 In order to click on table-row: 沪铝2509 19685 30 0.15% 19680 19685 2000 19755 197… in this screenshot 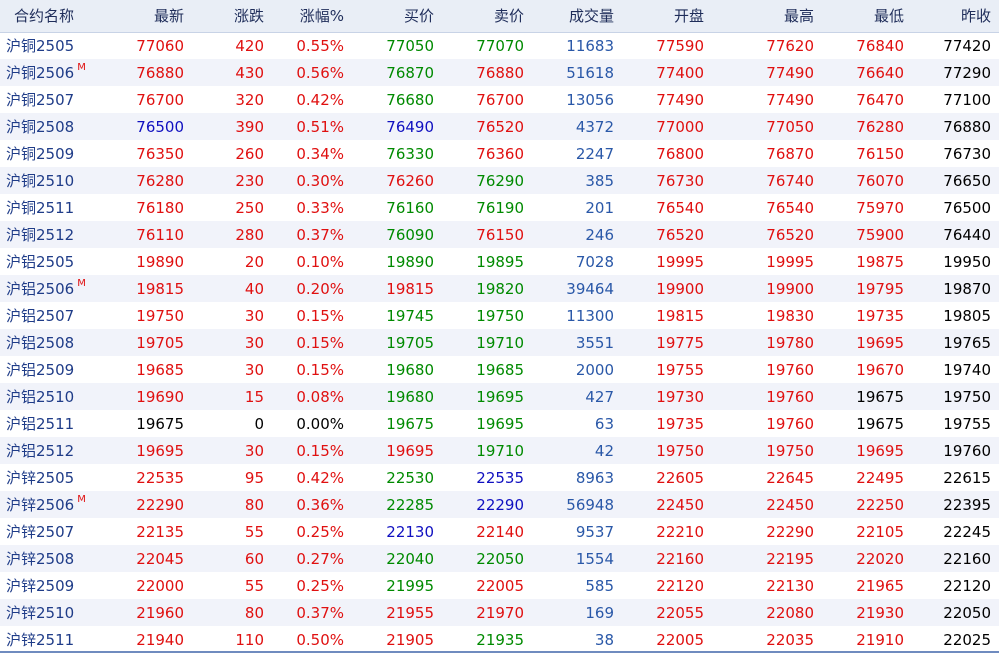, I will do `click(499, 369)`.